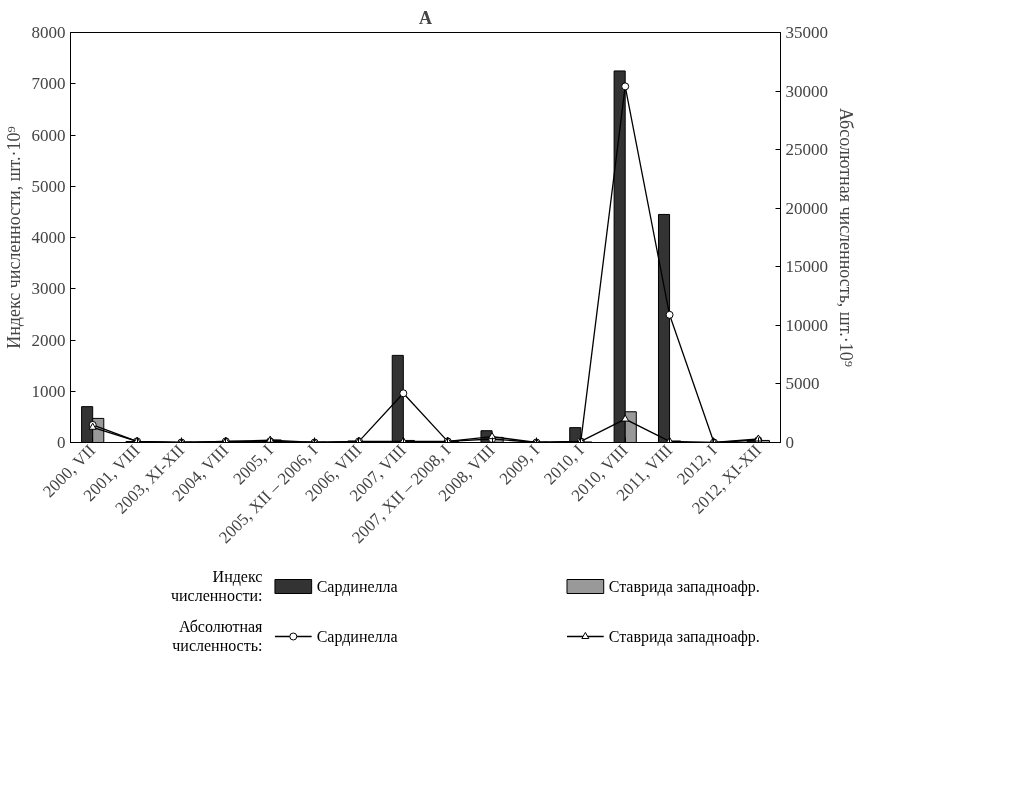  Describe the element at coordinates (48, 84) in the screenshot. I see `y-tick-label: 7000` at that location.